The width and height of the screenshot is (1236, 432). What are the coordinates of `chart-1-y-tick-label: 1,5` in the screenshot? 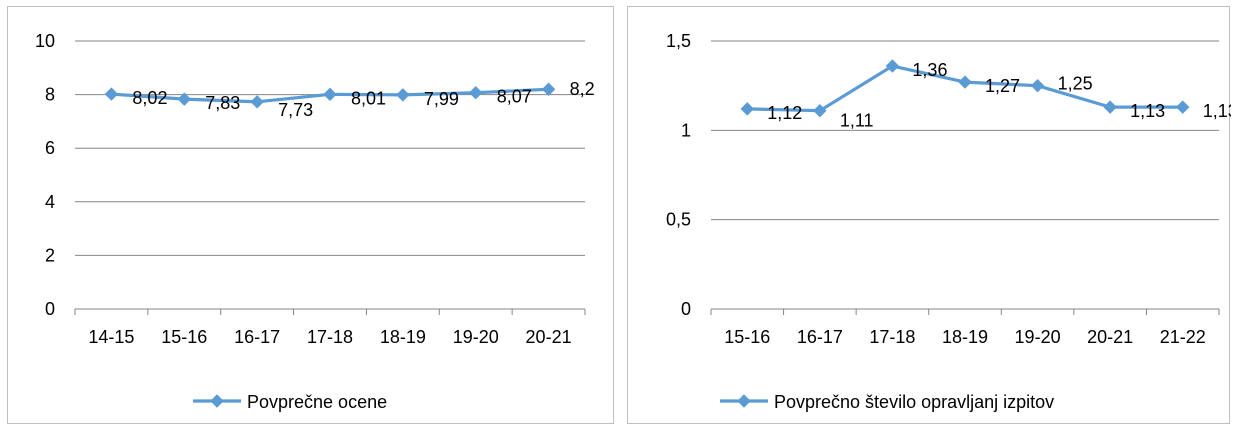 It's located at (678, 41).